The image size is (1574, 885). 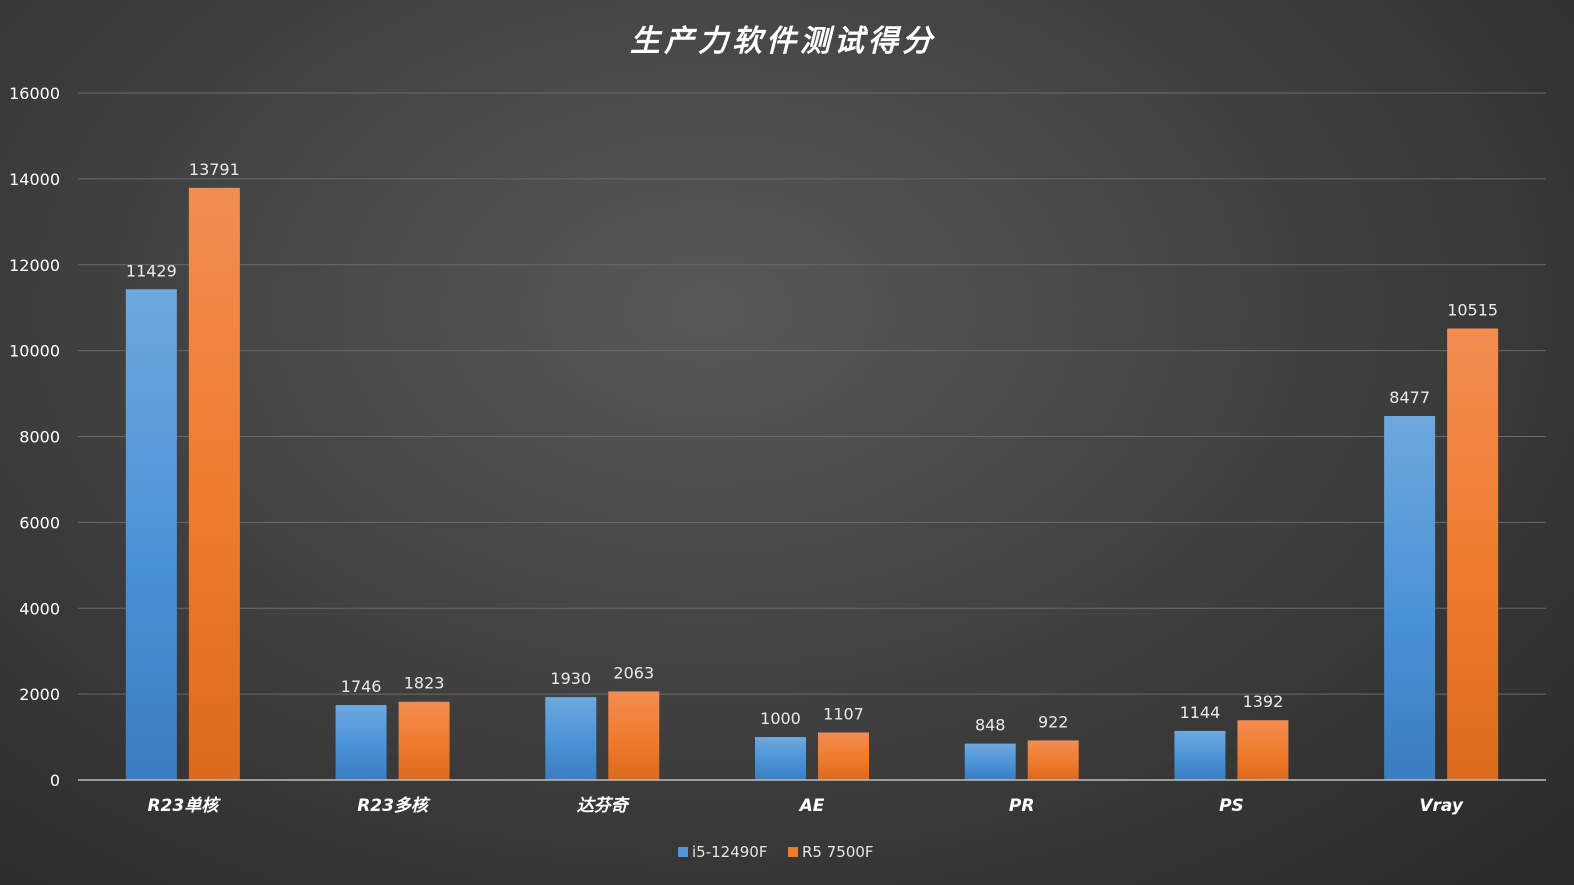 What do you see at coordinates (39, 694) in the screenshot?
I see `y-tick-label: 2000` at bounding box center [39, 694].